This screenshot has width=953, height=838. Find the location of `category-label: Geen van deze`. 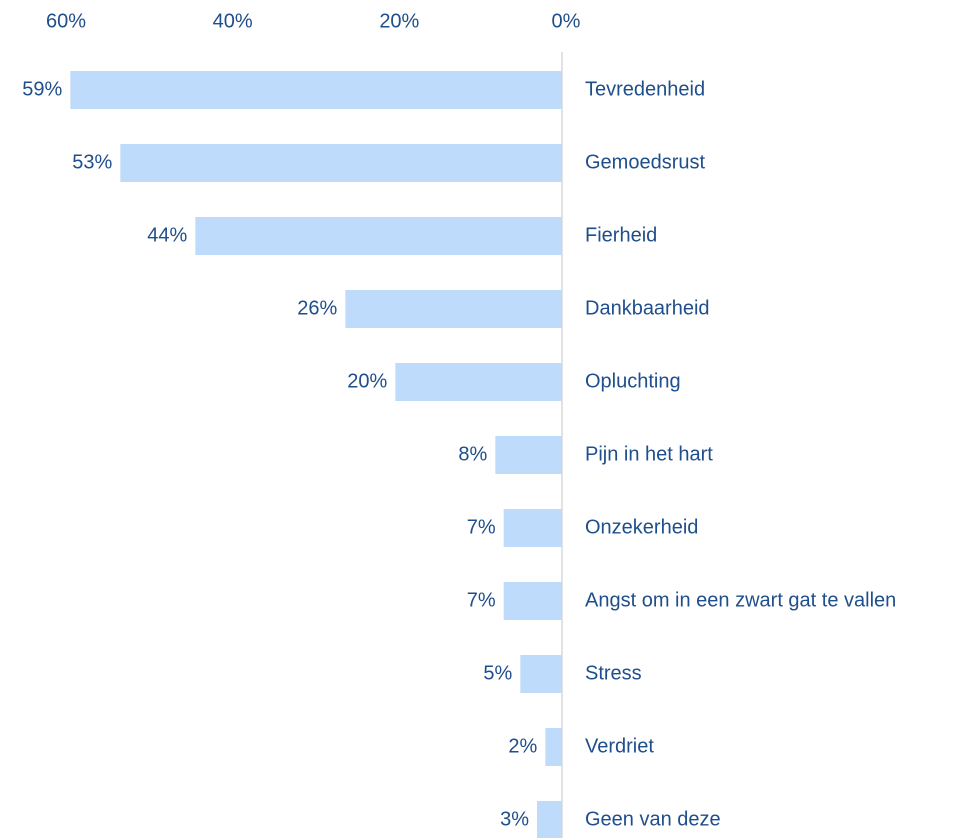

category-label: Geen van deze is located at coordinates (653, 819).